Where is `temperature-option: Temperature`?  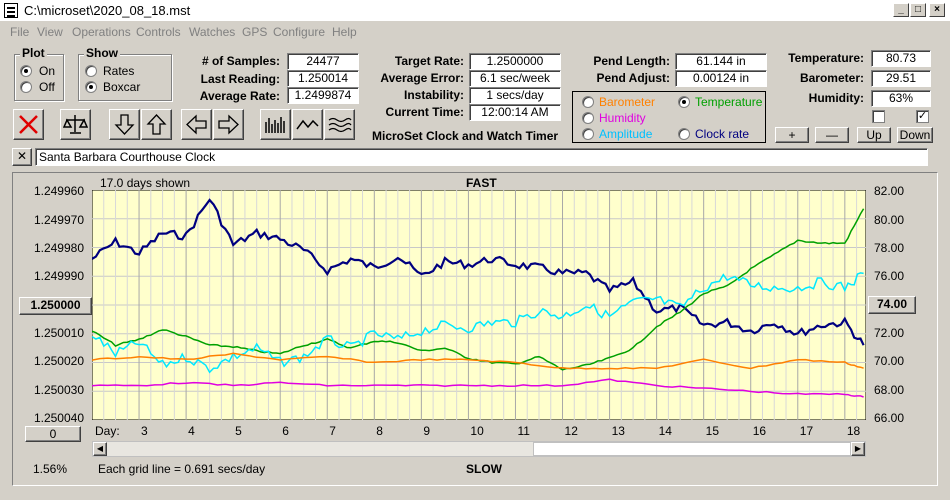
temperature-option: Temperature is located at coordinates (729, 102).